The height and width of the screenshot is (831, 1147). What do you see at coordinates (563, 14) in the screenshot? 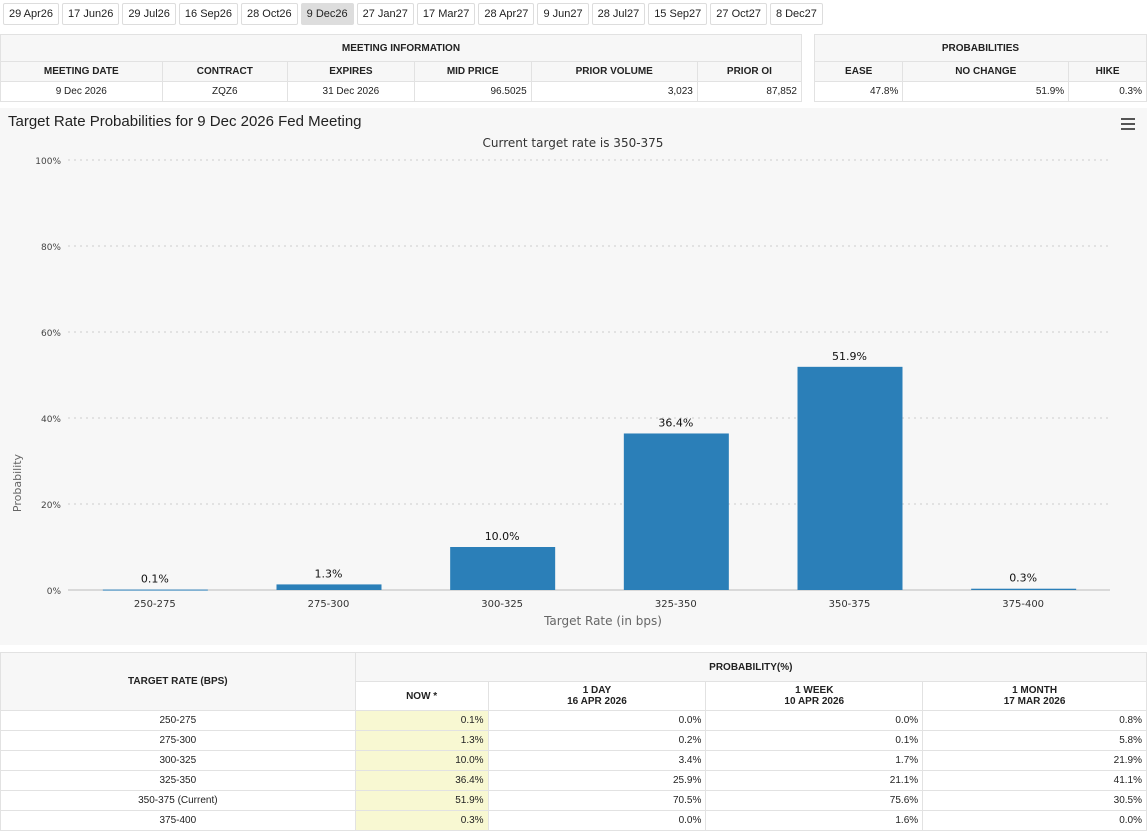
I see `tab-9-jun27: 9 Jun27` at bounding box center [563, 14].